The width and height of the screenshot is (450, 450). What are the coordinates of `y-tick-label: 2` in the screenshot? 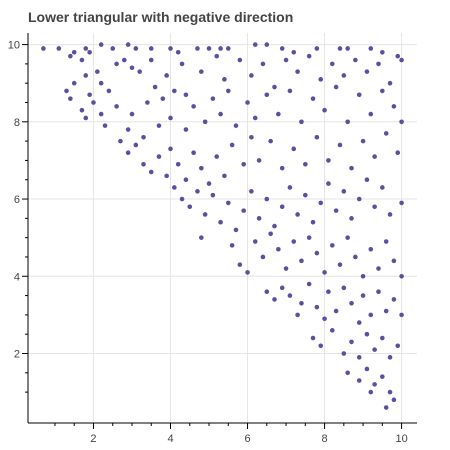 It's located at (17, 354).